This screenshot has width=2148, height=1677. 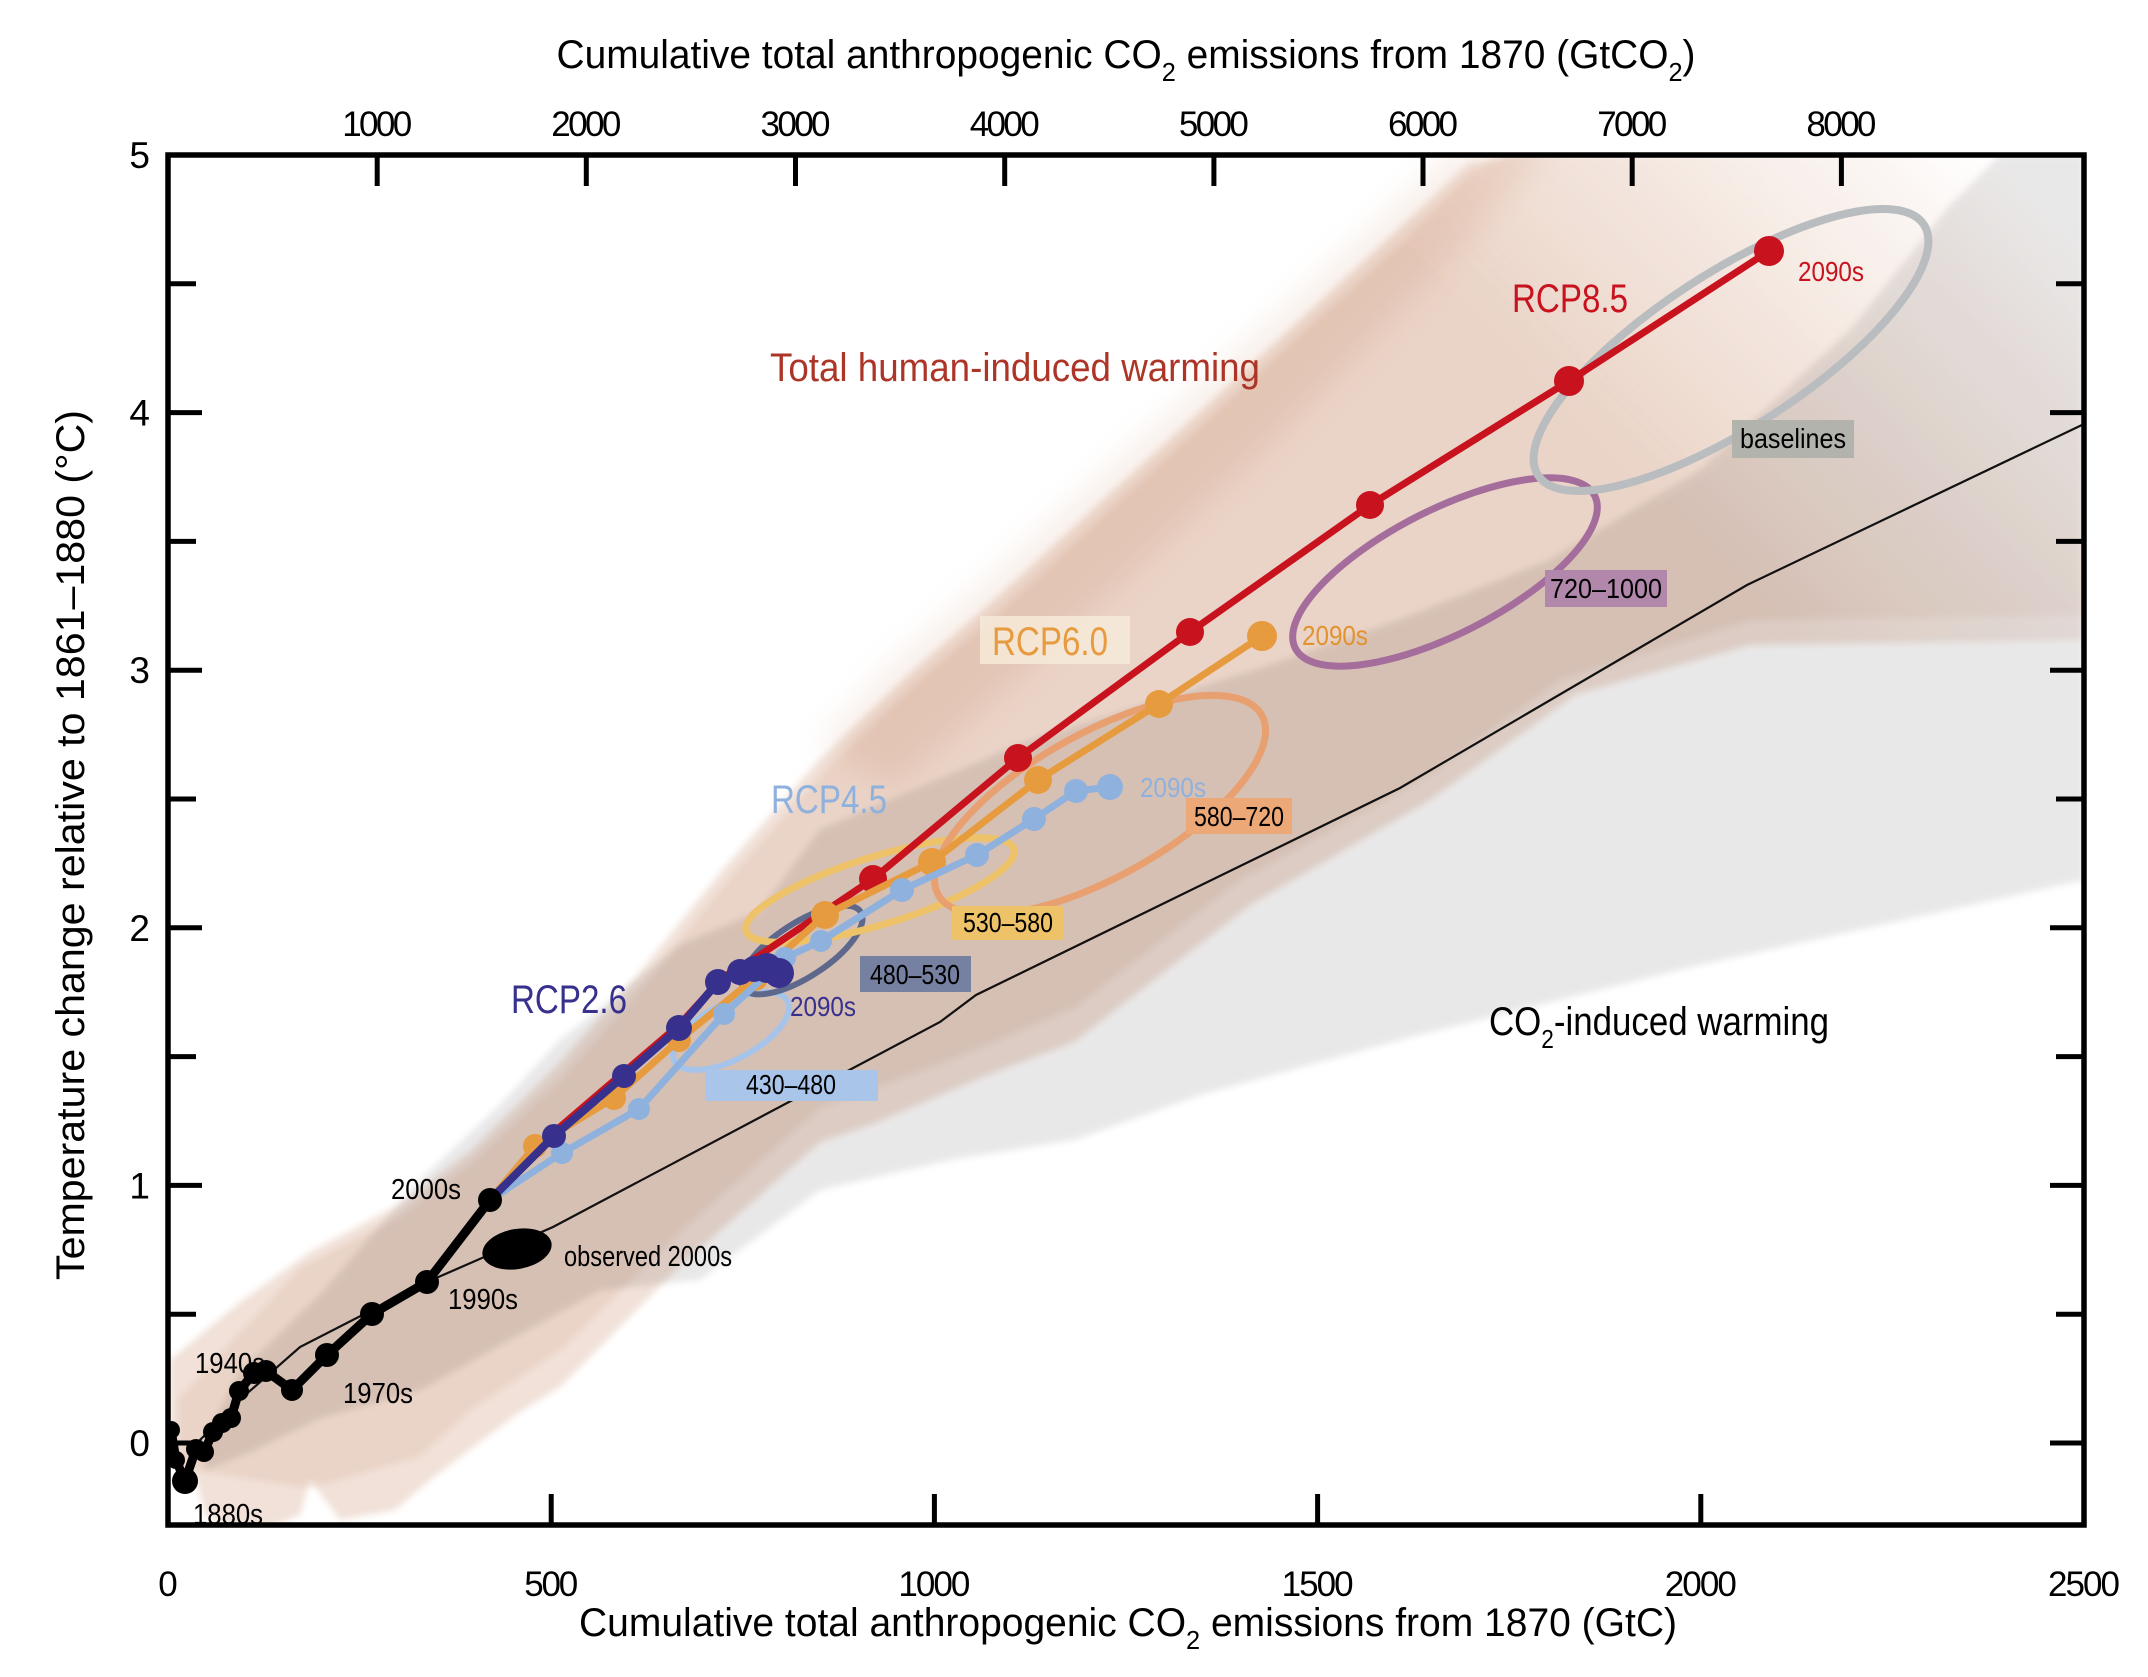 What do you see at coordinates (915, 974) in the screenshot?
I see `svg-text: 480–530` at bounding box center [915, 974].